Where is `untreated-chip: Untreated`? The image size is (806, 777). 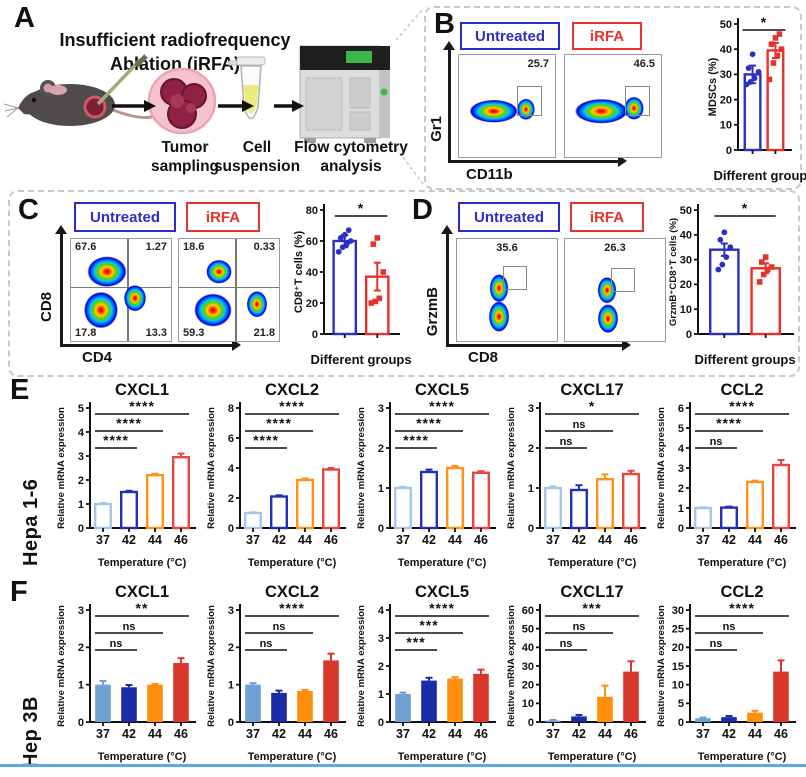 untreated-chip: Untreated is located at coordinates (125, 217).